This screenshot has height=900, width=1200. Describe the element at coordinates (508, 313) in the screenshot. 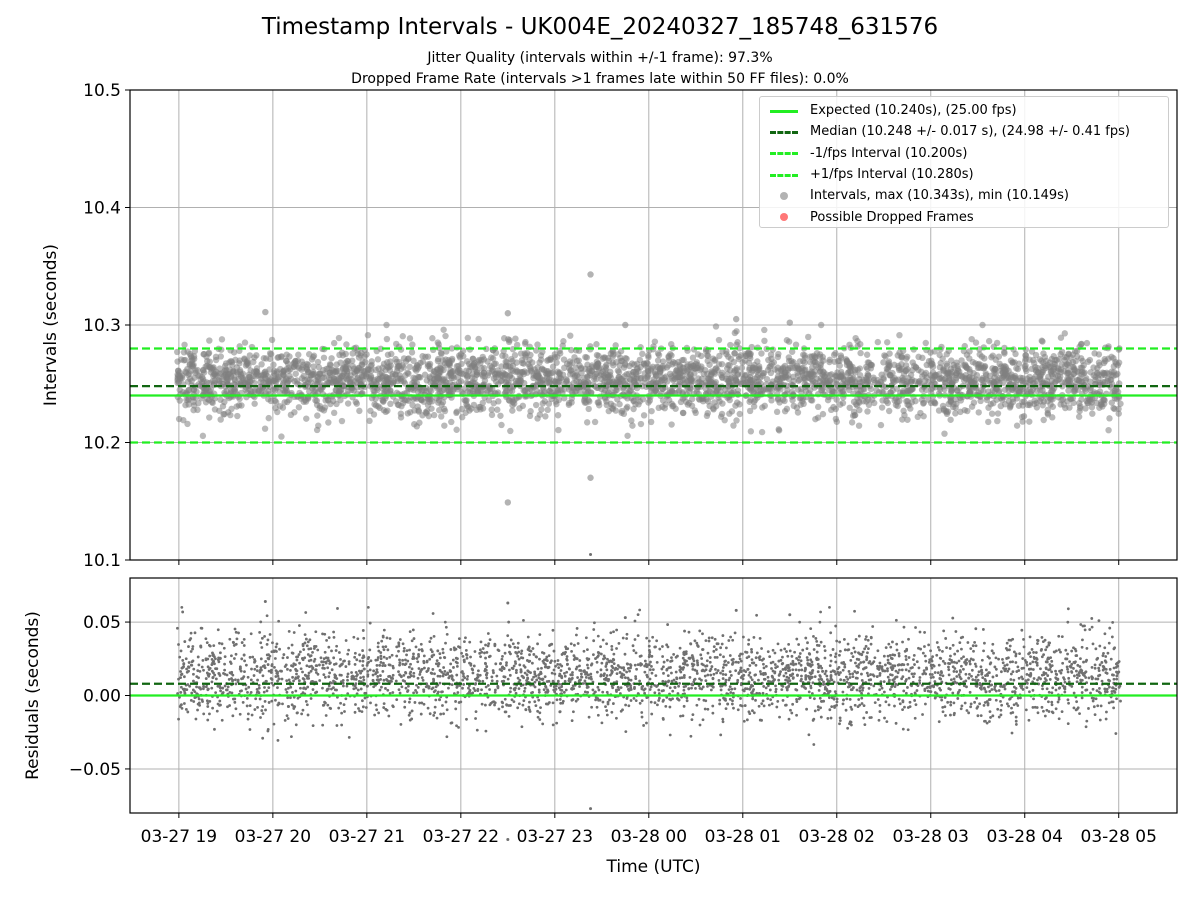

I see `interval-outlier` at that location.